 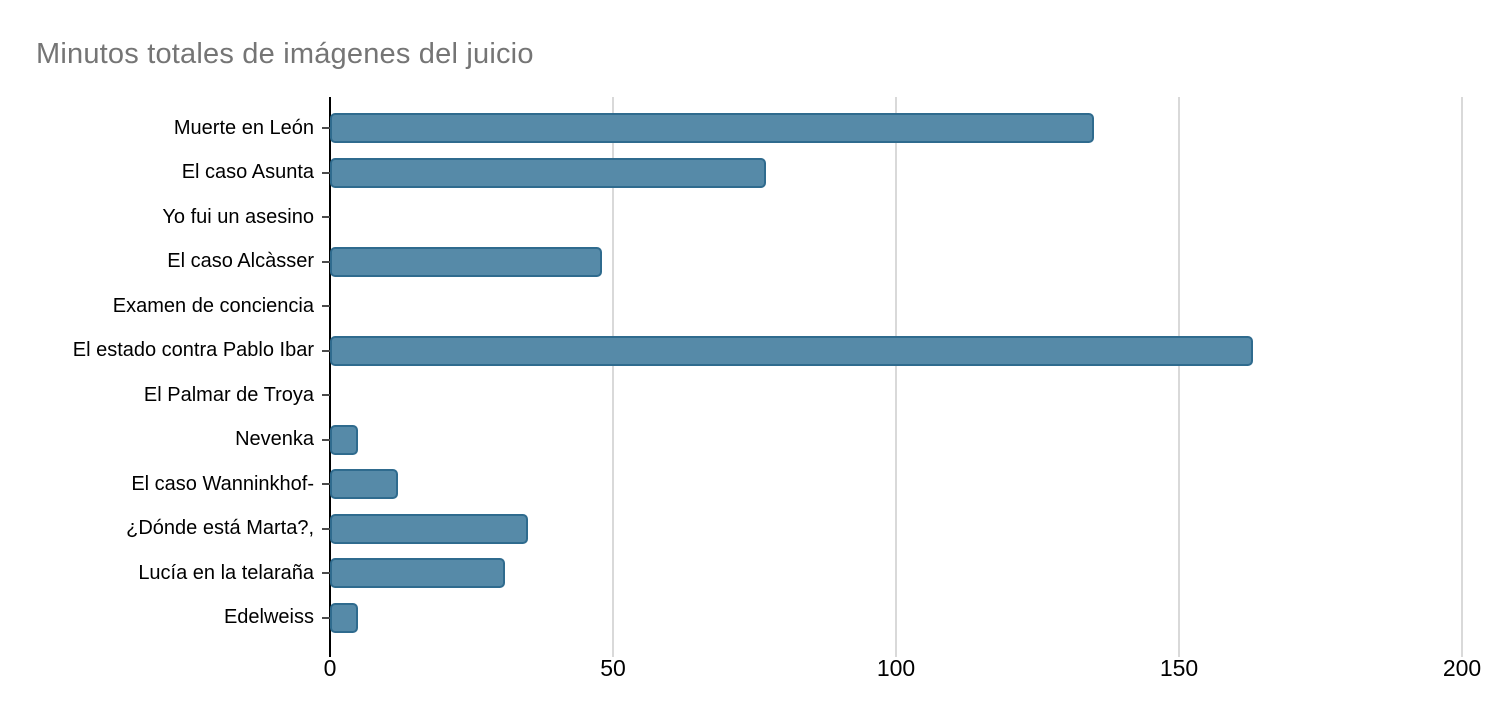 What do you see at coordinates (330, 668) in the screenshot?
I see `x-tick-label: 0` at bounding box center [330, 668].